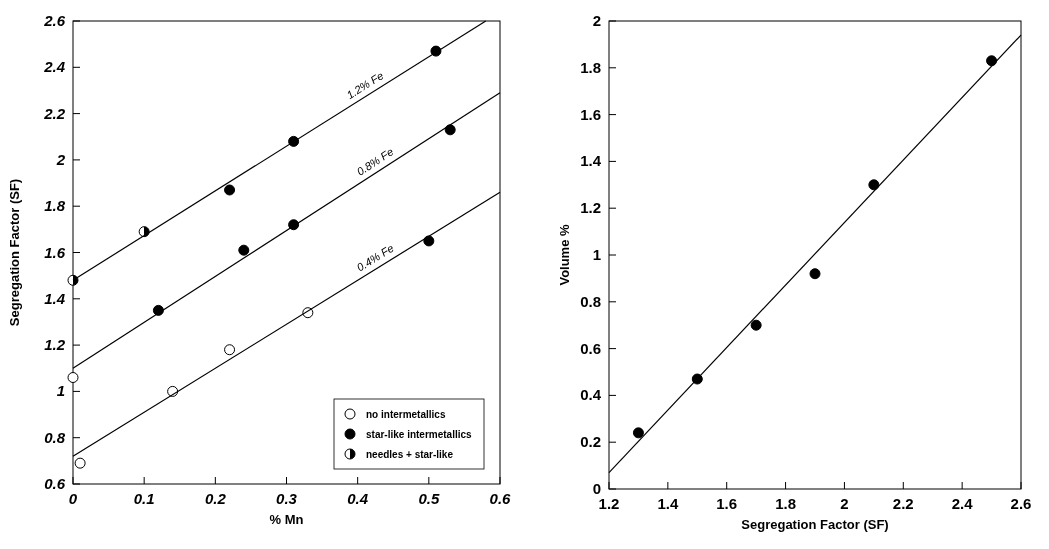 This screenshot has width=1049, height=549. I want to click on x-tick-label: 0.3, so click(287, 498).